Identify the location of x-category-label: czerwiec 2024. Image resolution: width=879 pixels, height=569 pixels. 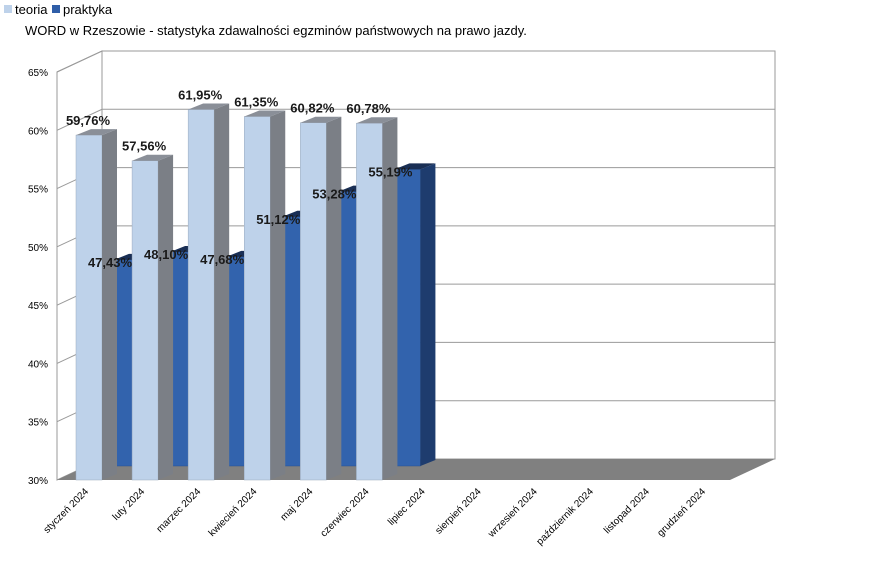
(345, 512).